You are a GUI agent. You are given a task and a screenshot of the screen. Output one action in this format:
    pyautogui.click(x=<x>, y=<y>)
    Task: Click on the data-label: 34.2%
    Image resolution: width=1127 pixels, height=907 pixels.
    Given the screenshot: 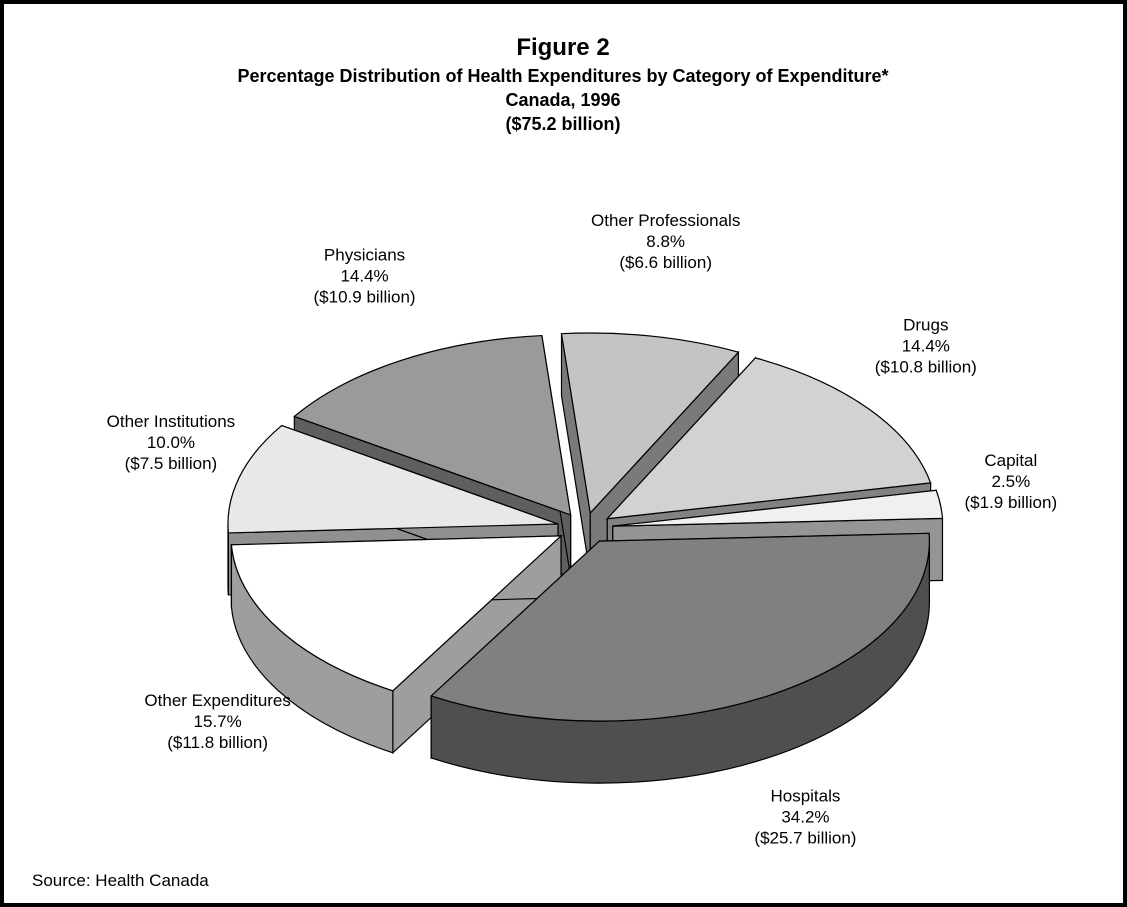 What is the action you would take?
    pyautogui.click(x=805, y=816)
    